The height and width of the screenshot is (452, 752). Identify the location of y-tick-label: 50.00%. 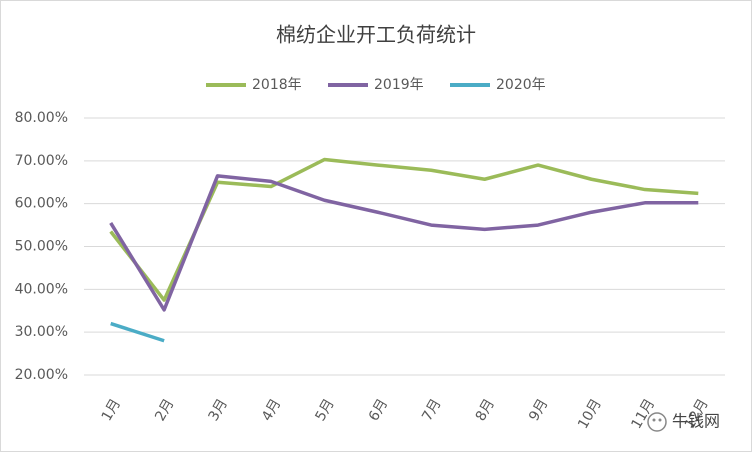
(41, 247).